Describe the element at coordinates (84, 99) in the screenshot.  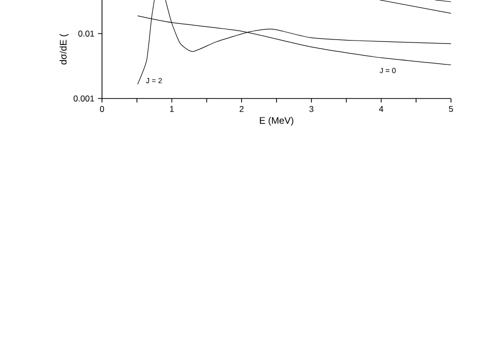
I see `y-tick-label: 0.001` at that location.